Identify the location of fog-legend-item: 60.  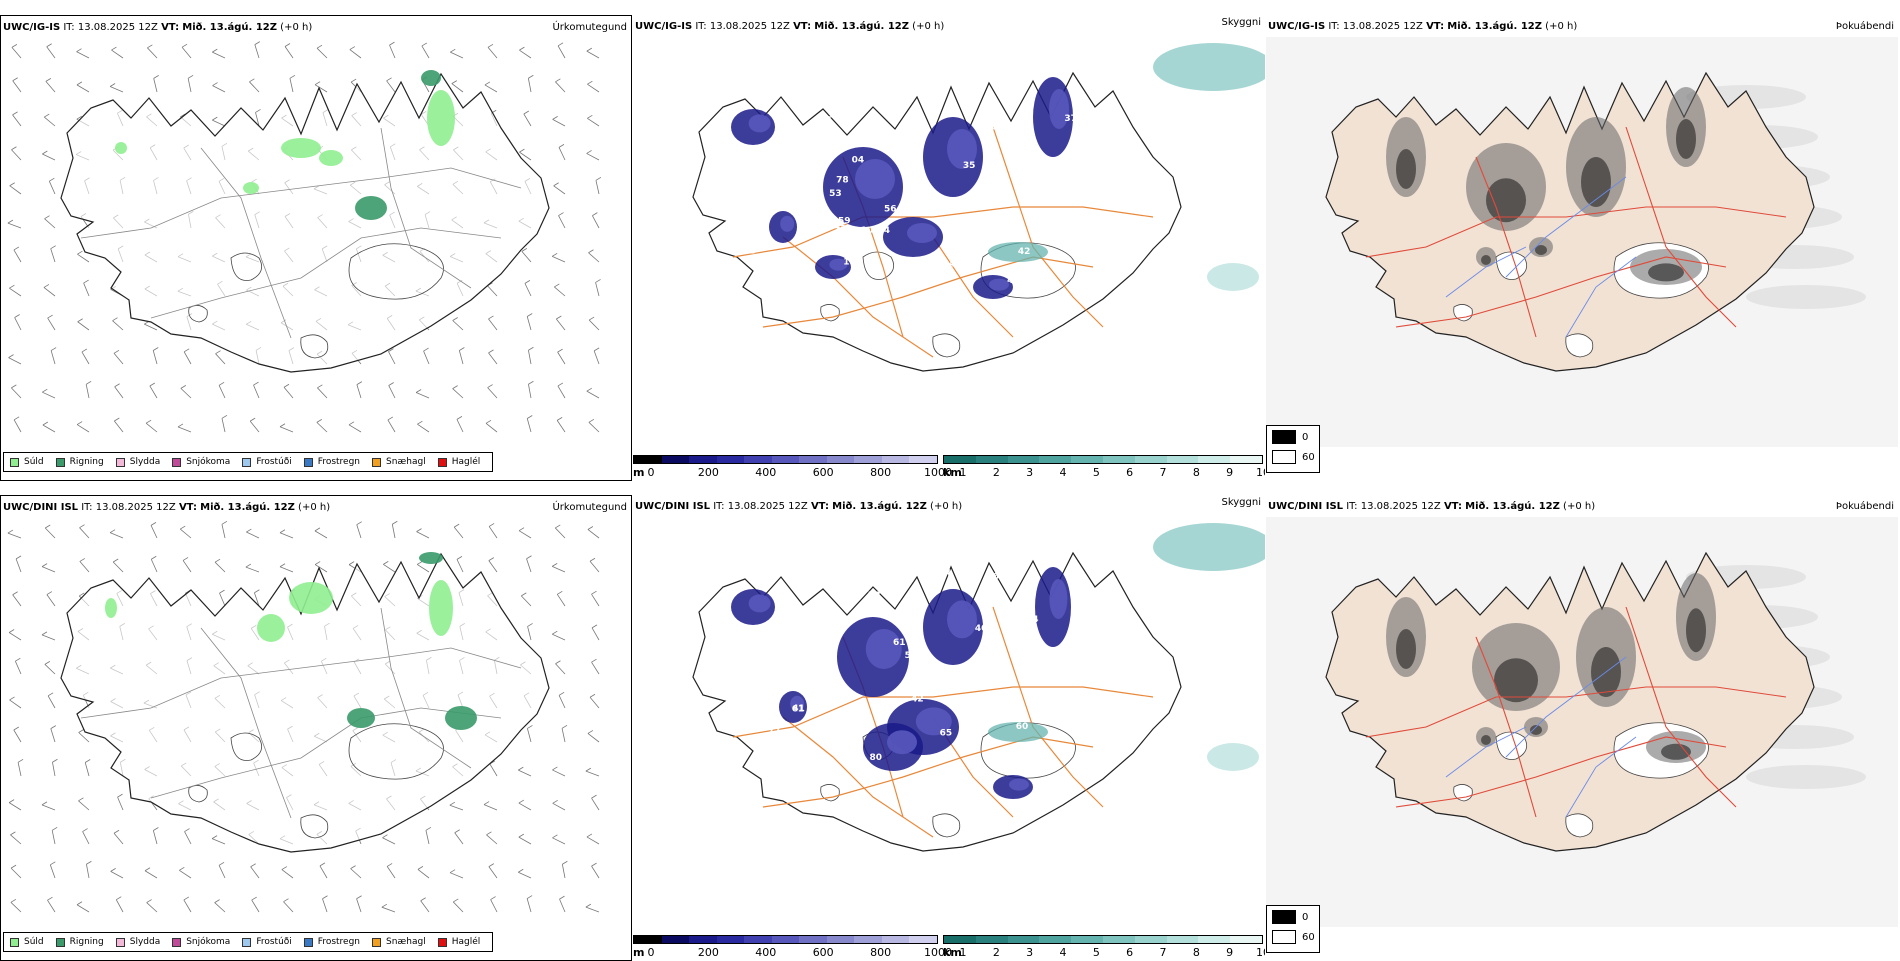
(1293, 457).